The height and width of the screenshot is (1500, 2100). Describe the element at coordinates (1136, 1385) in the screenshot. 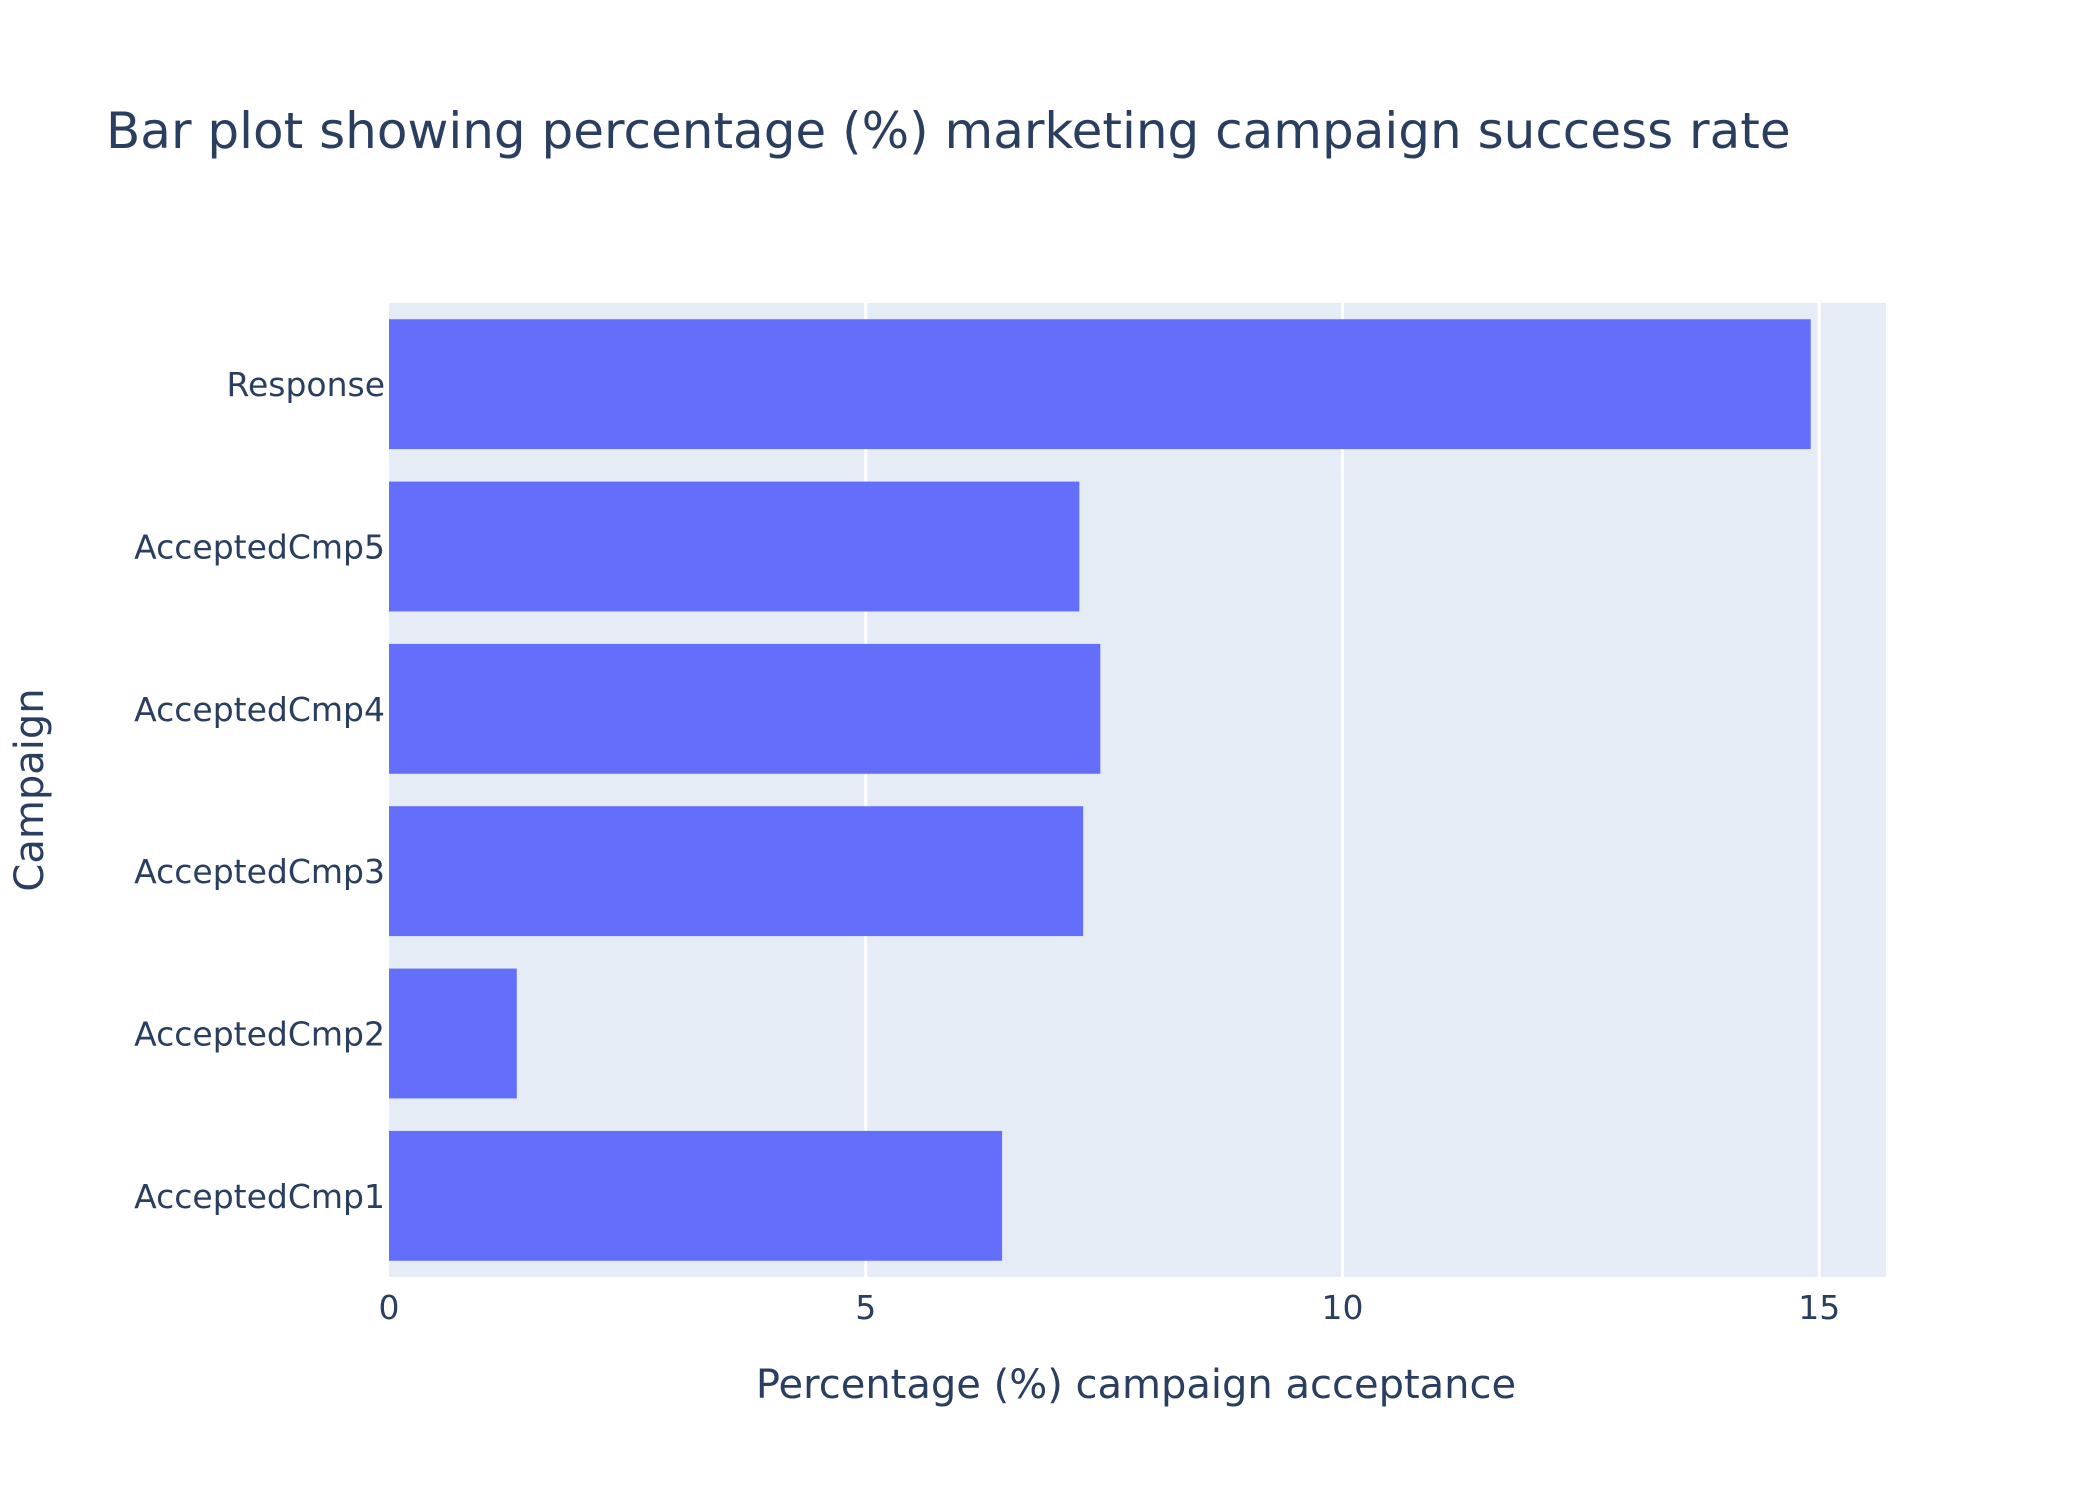

I see `x-axis-title: Percentage (%) campaign acceptance` at that location.